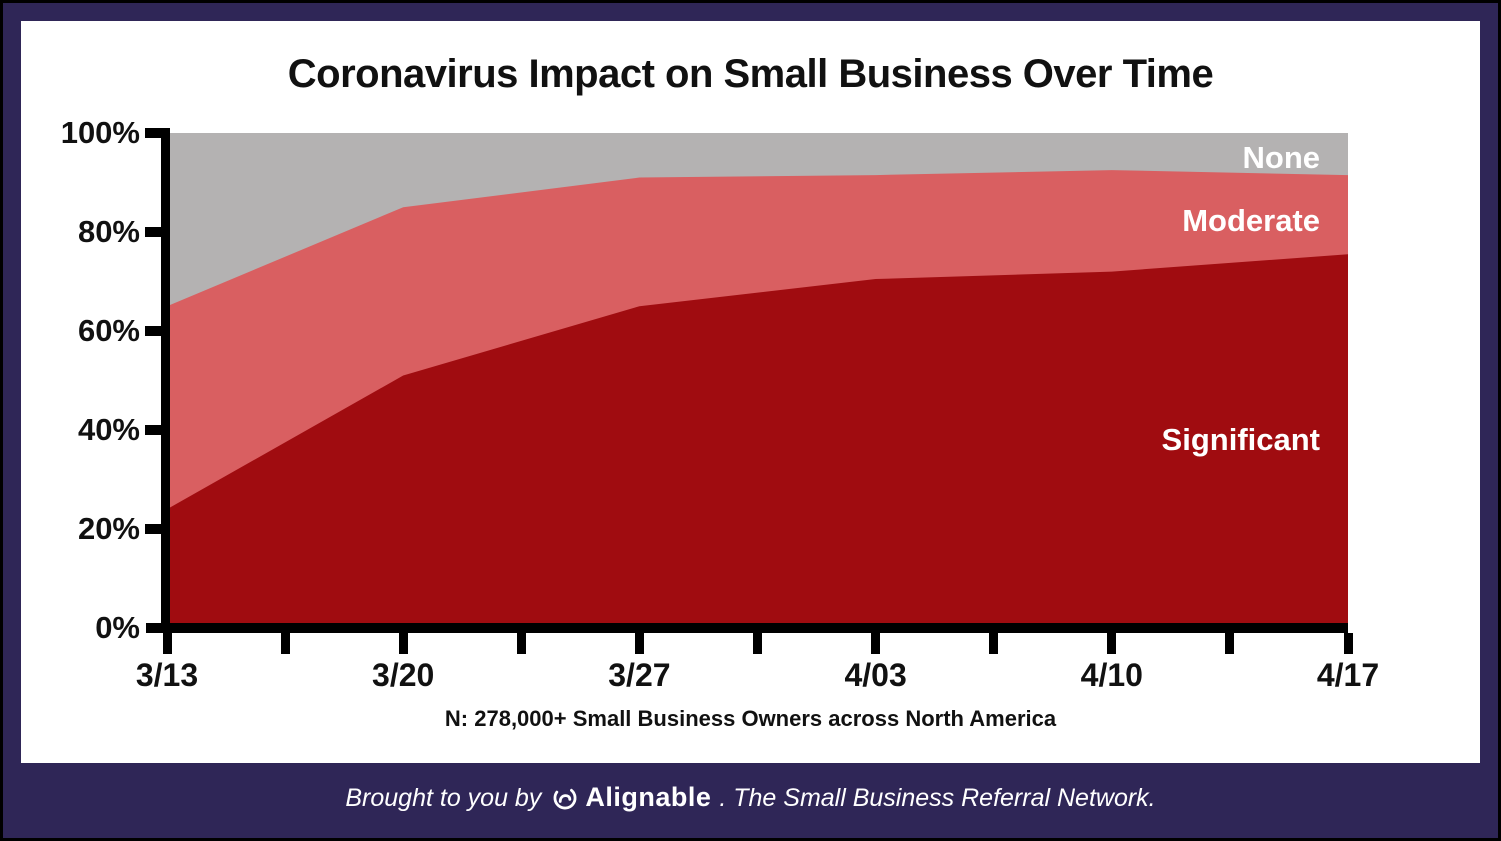 Image resolution: width=1501 pixels, height=841 pixels. What do you see at coordinates (108, 429) in the screenshot?
I see `y-tick-label: 40%` at bounding box center [108, 429].